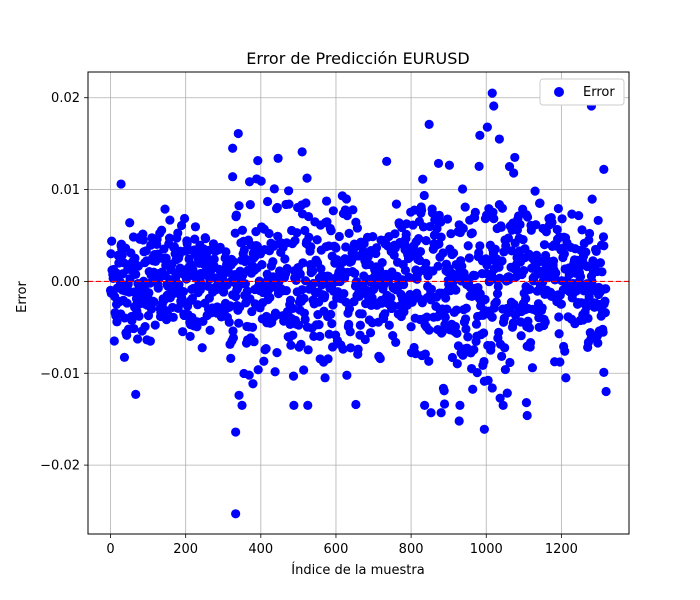  What do you see at coordinates (357, 58) in the screenshot?
I see `chart-title: Error de Predicción EURUSD` at bounding box center [357, 58].